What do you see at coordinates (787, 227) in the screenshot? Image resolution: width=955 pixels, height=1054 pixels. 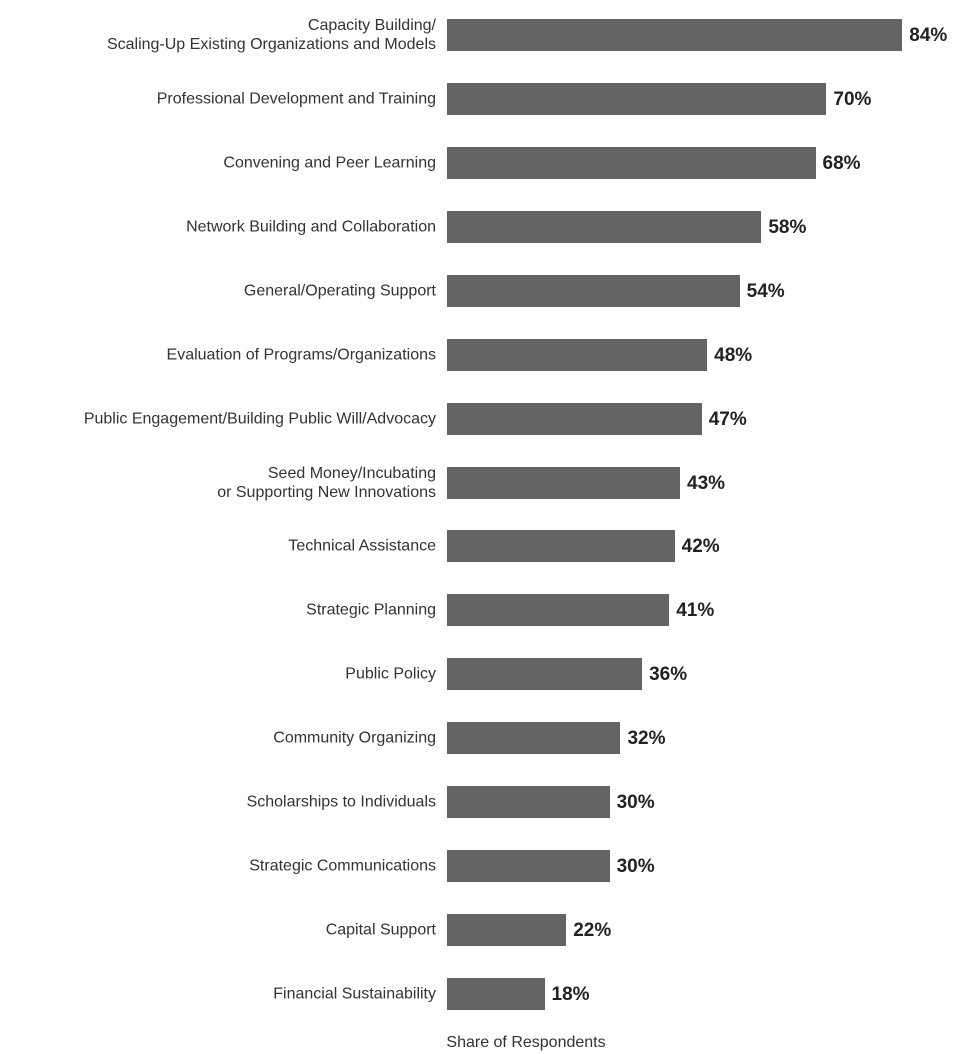 I see `value-label: 58%` at bounding box center [787, 227].